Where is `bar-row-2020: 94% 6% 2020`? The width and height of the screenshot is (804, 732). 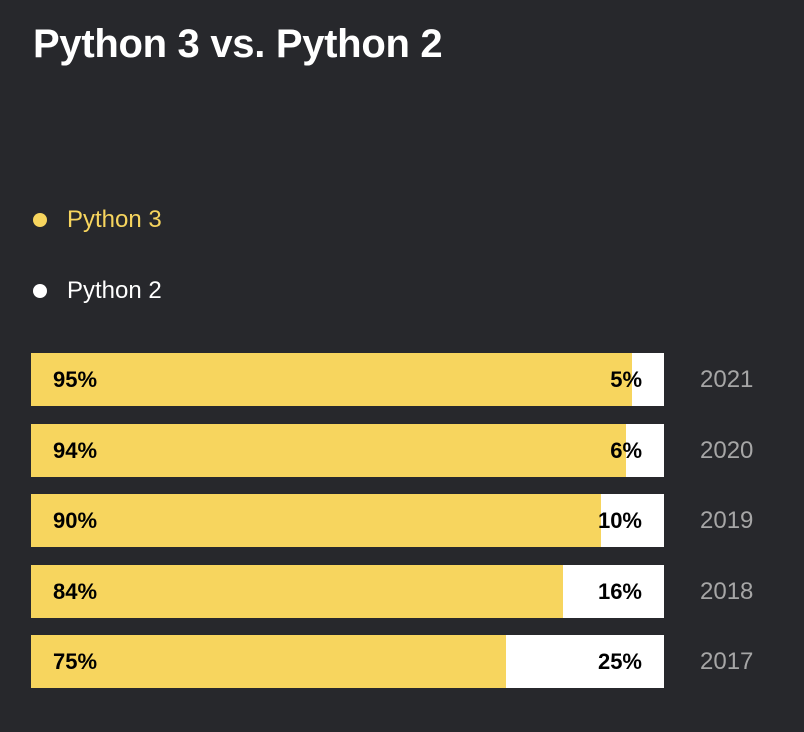
bar-row-2020: 94% 6% 2020 is located at coordinates (411, 450).